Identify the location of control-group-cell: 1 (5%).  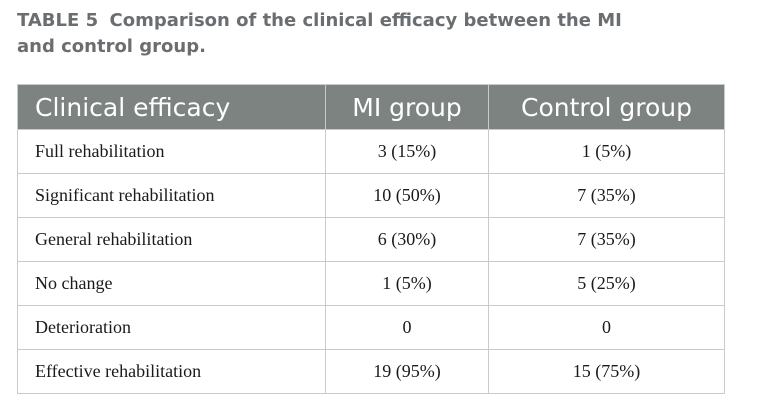
(606, 151).